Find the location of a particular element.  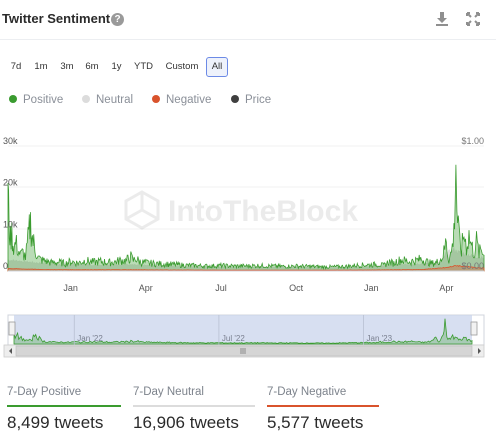

watermark-text: IntoTheBlock is located at coordinates (263, 211).